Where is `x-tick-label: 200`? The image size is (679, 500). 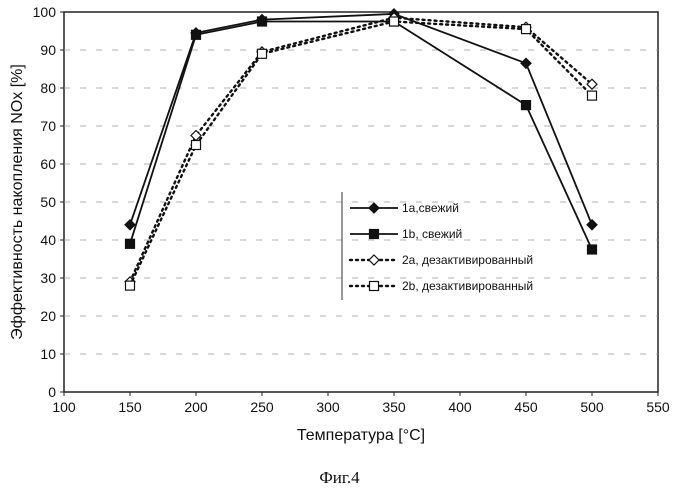 x-tick-label: 200 is located at coordinates (196, 407).